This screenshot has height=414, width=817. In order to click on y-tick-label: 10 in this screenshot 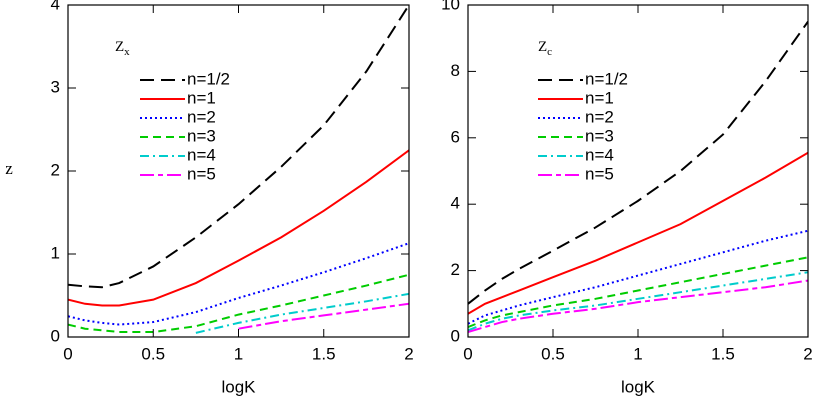, I will do `click(450, 6)`.